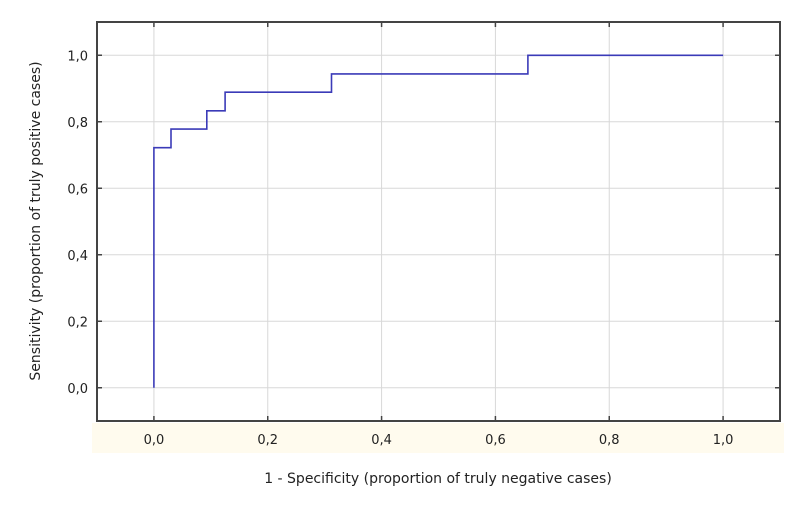 The height and width of the screenshot is (512, 809). What do you see at coordinates (609, 440) in the screenshot?
I see `x-tick-label: 0,8` at bounding box center [609, 440].